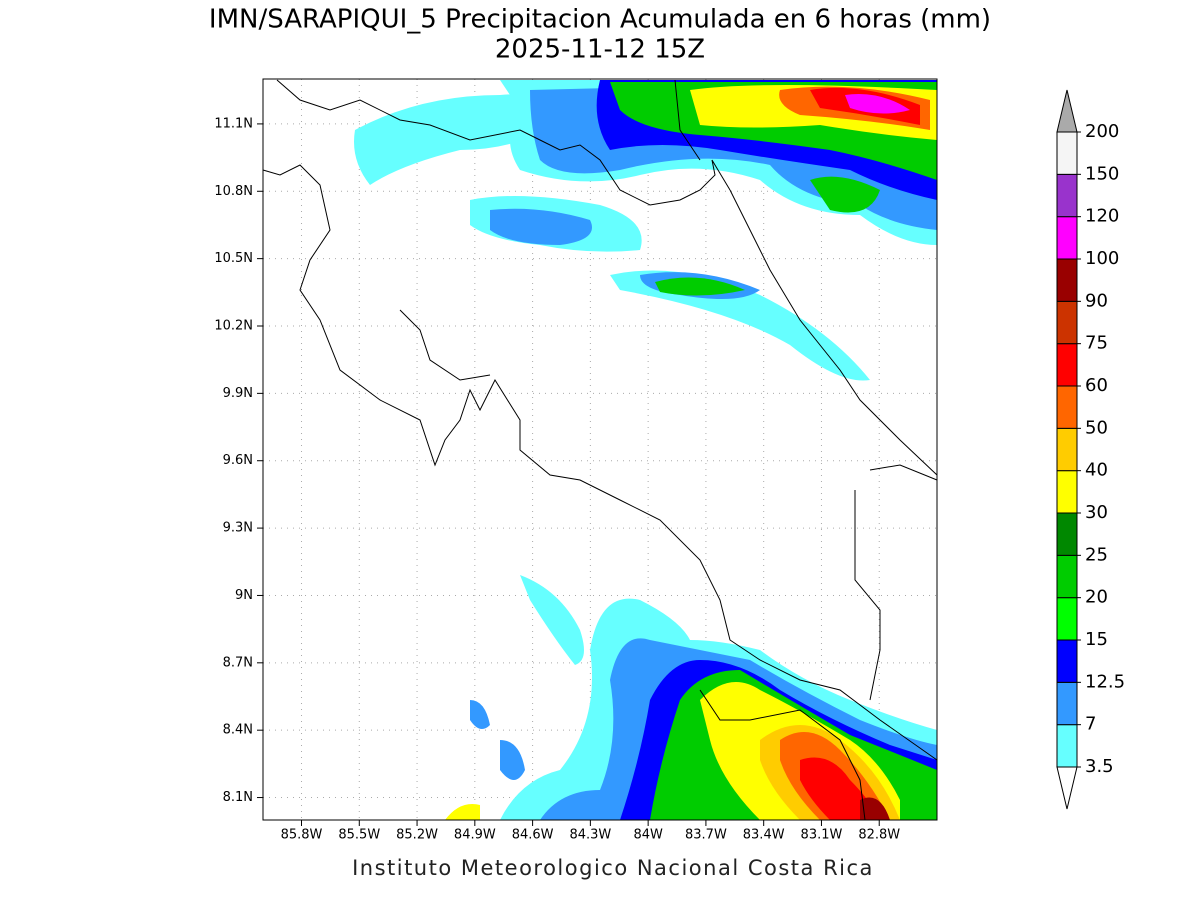  What do you see at coordinates (1102, 131) in the screenshot?
I see `colorbar-label: 200` at bounding box center [1102, 131].